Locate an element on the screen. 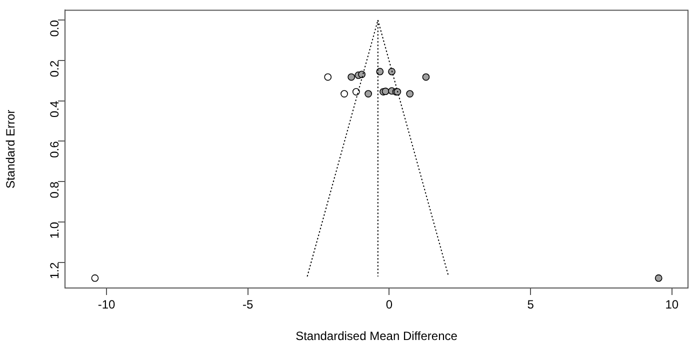 This screenshot has width=694, height=354. x-tick-label: -10 is located at coordinates (107, 305).